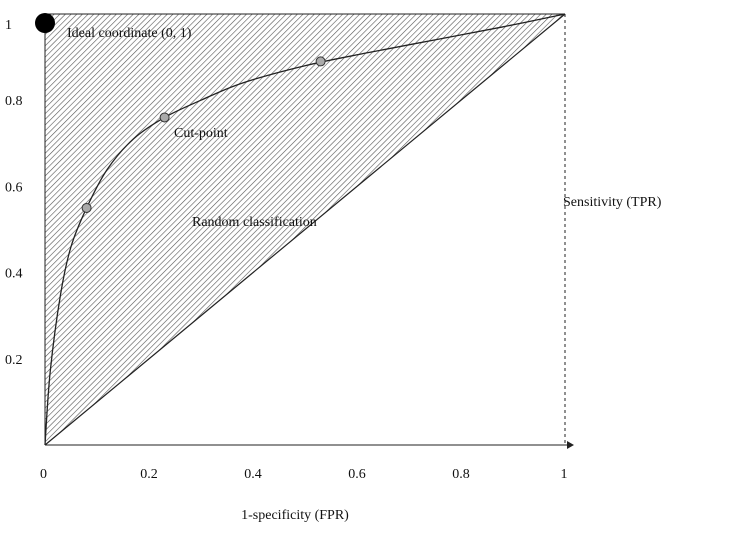 The width and height of the screenshot is (730, 534). Describe the element at coordinates (149, 474) in the screenshot. I see `x-tick-label: 0.2` at that location.